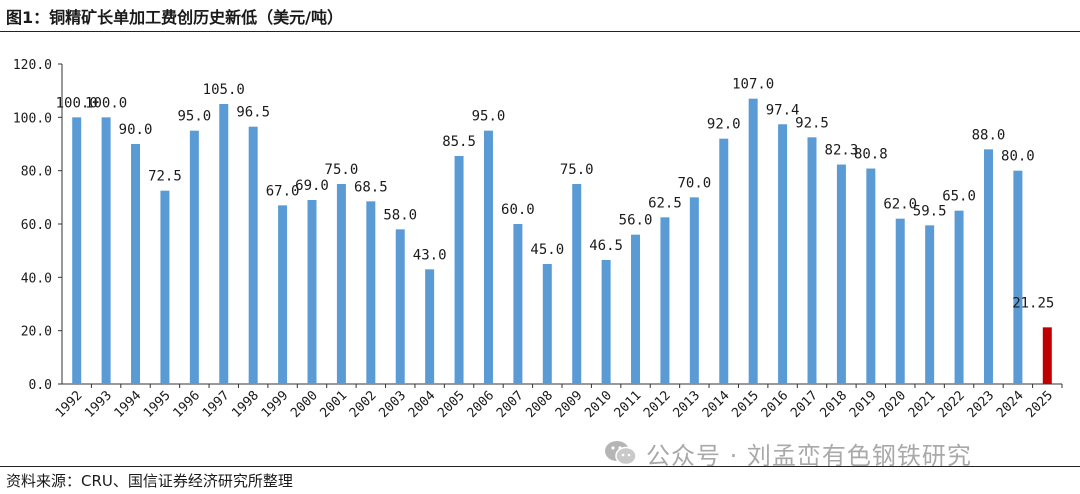  Describe the element at coordinates (900, 205) in the screenshot. I see `data-label-2020: 62.0` at that location.